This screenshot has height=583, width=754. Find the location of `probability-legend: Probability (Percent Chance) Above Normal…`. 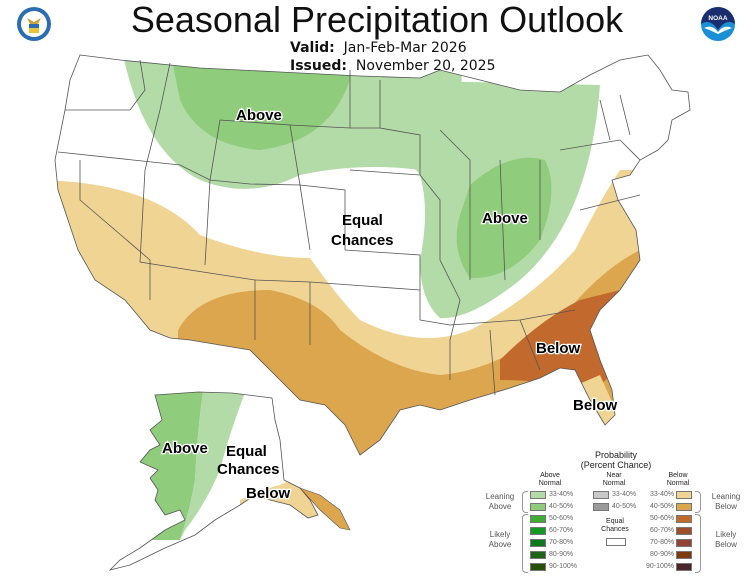

probability-legend: Probability (Percent Chance) Above Normal… is located at coordinates (616, 516).